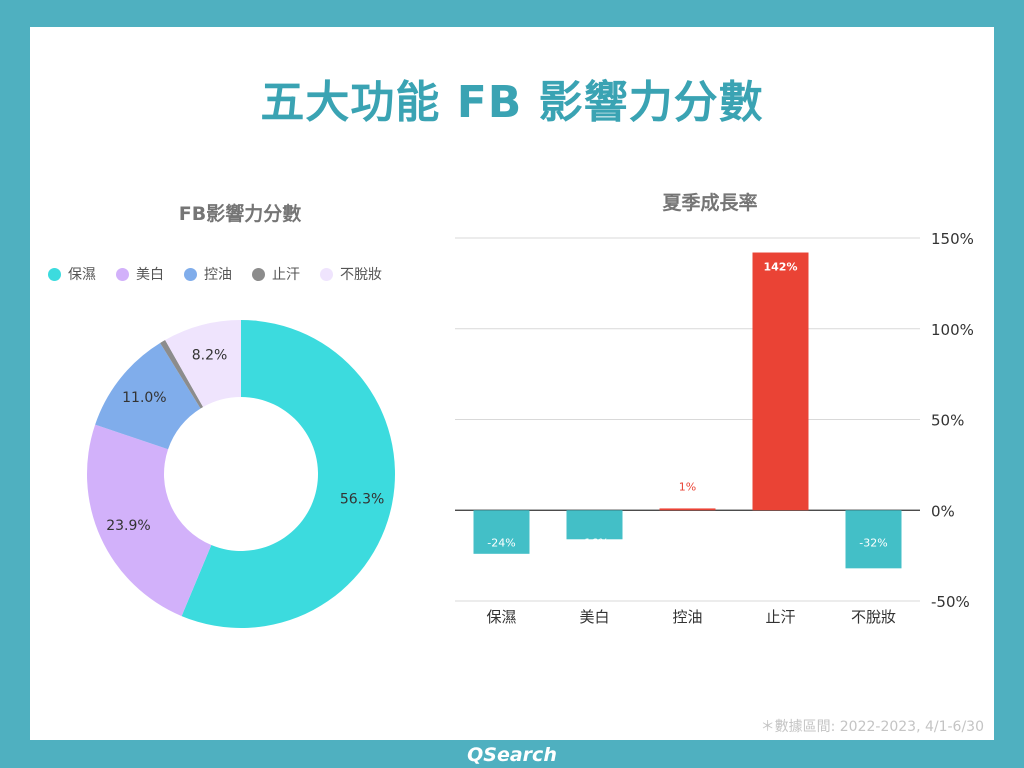  What do you see at coordinates (780, 617) in the screenshot?
I see `x-category-label-3: 止汗` at bounding box center [780, 617].